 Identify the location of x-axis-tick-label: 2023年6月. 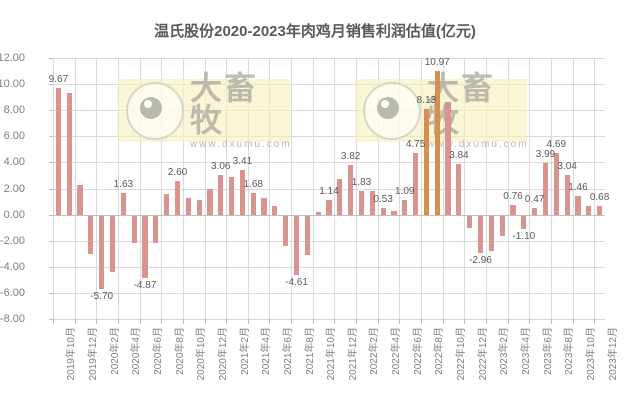
(548, 351).